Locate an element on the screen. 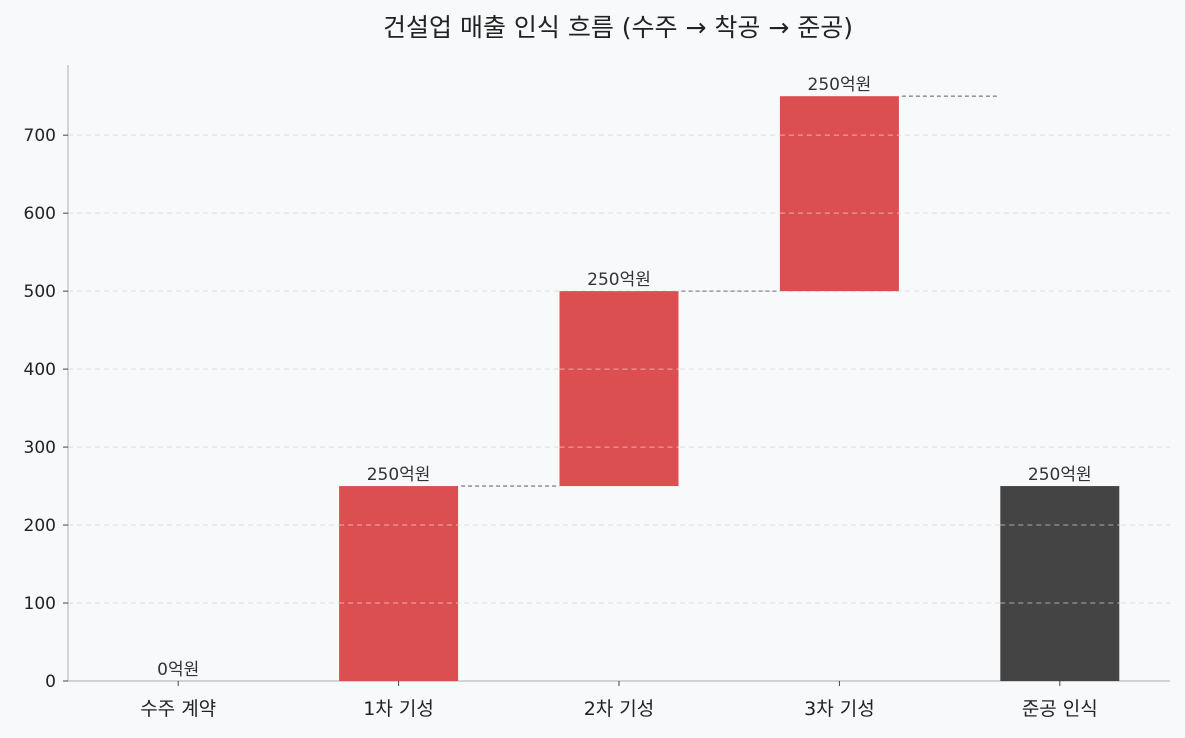 This screenshot has height=738, width=1185. y-tick-label: 400 is located at coordinates (40, 370).